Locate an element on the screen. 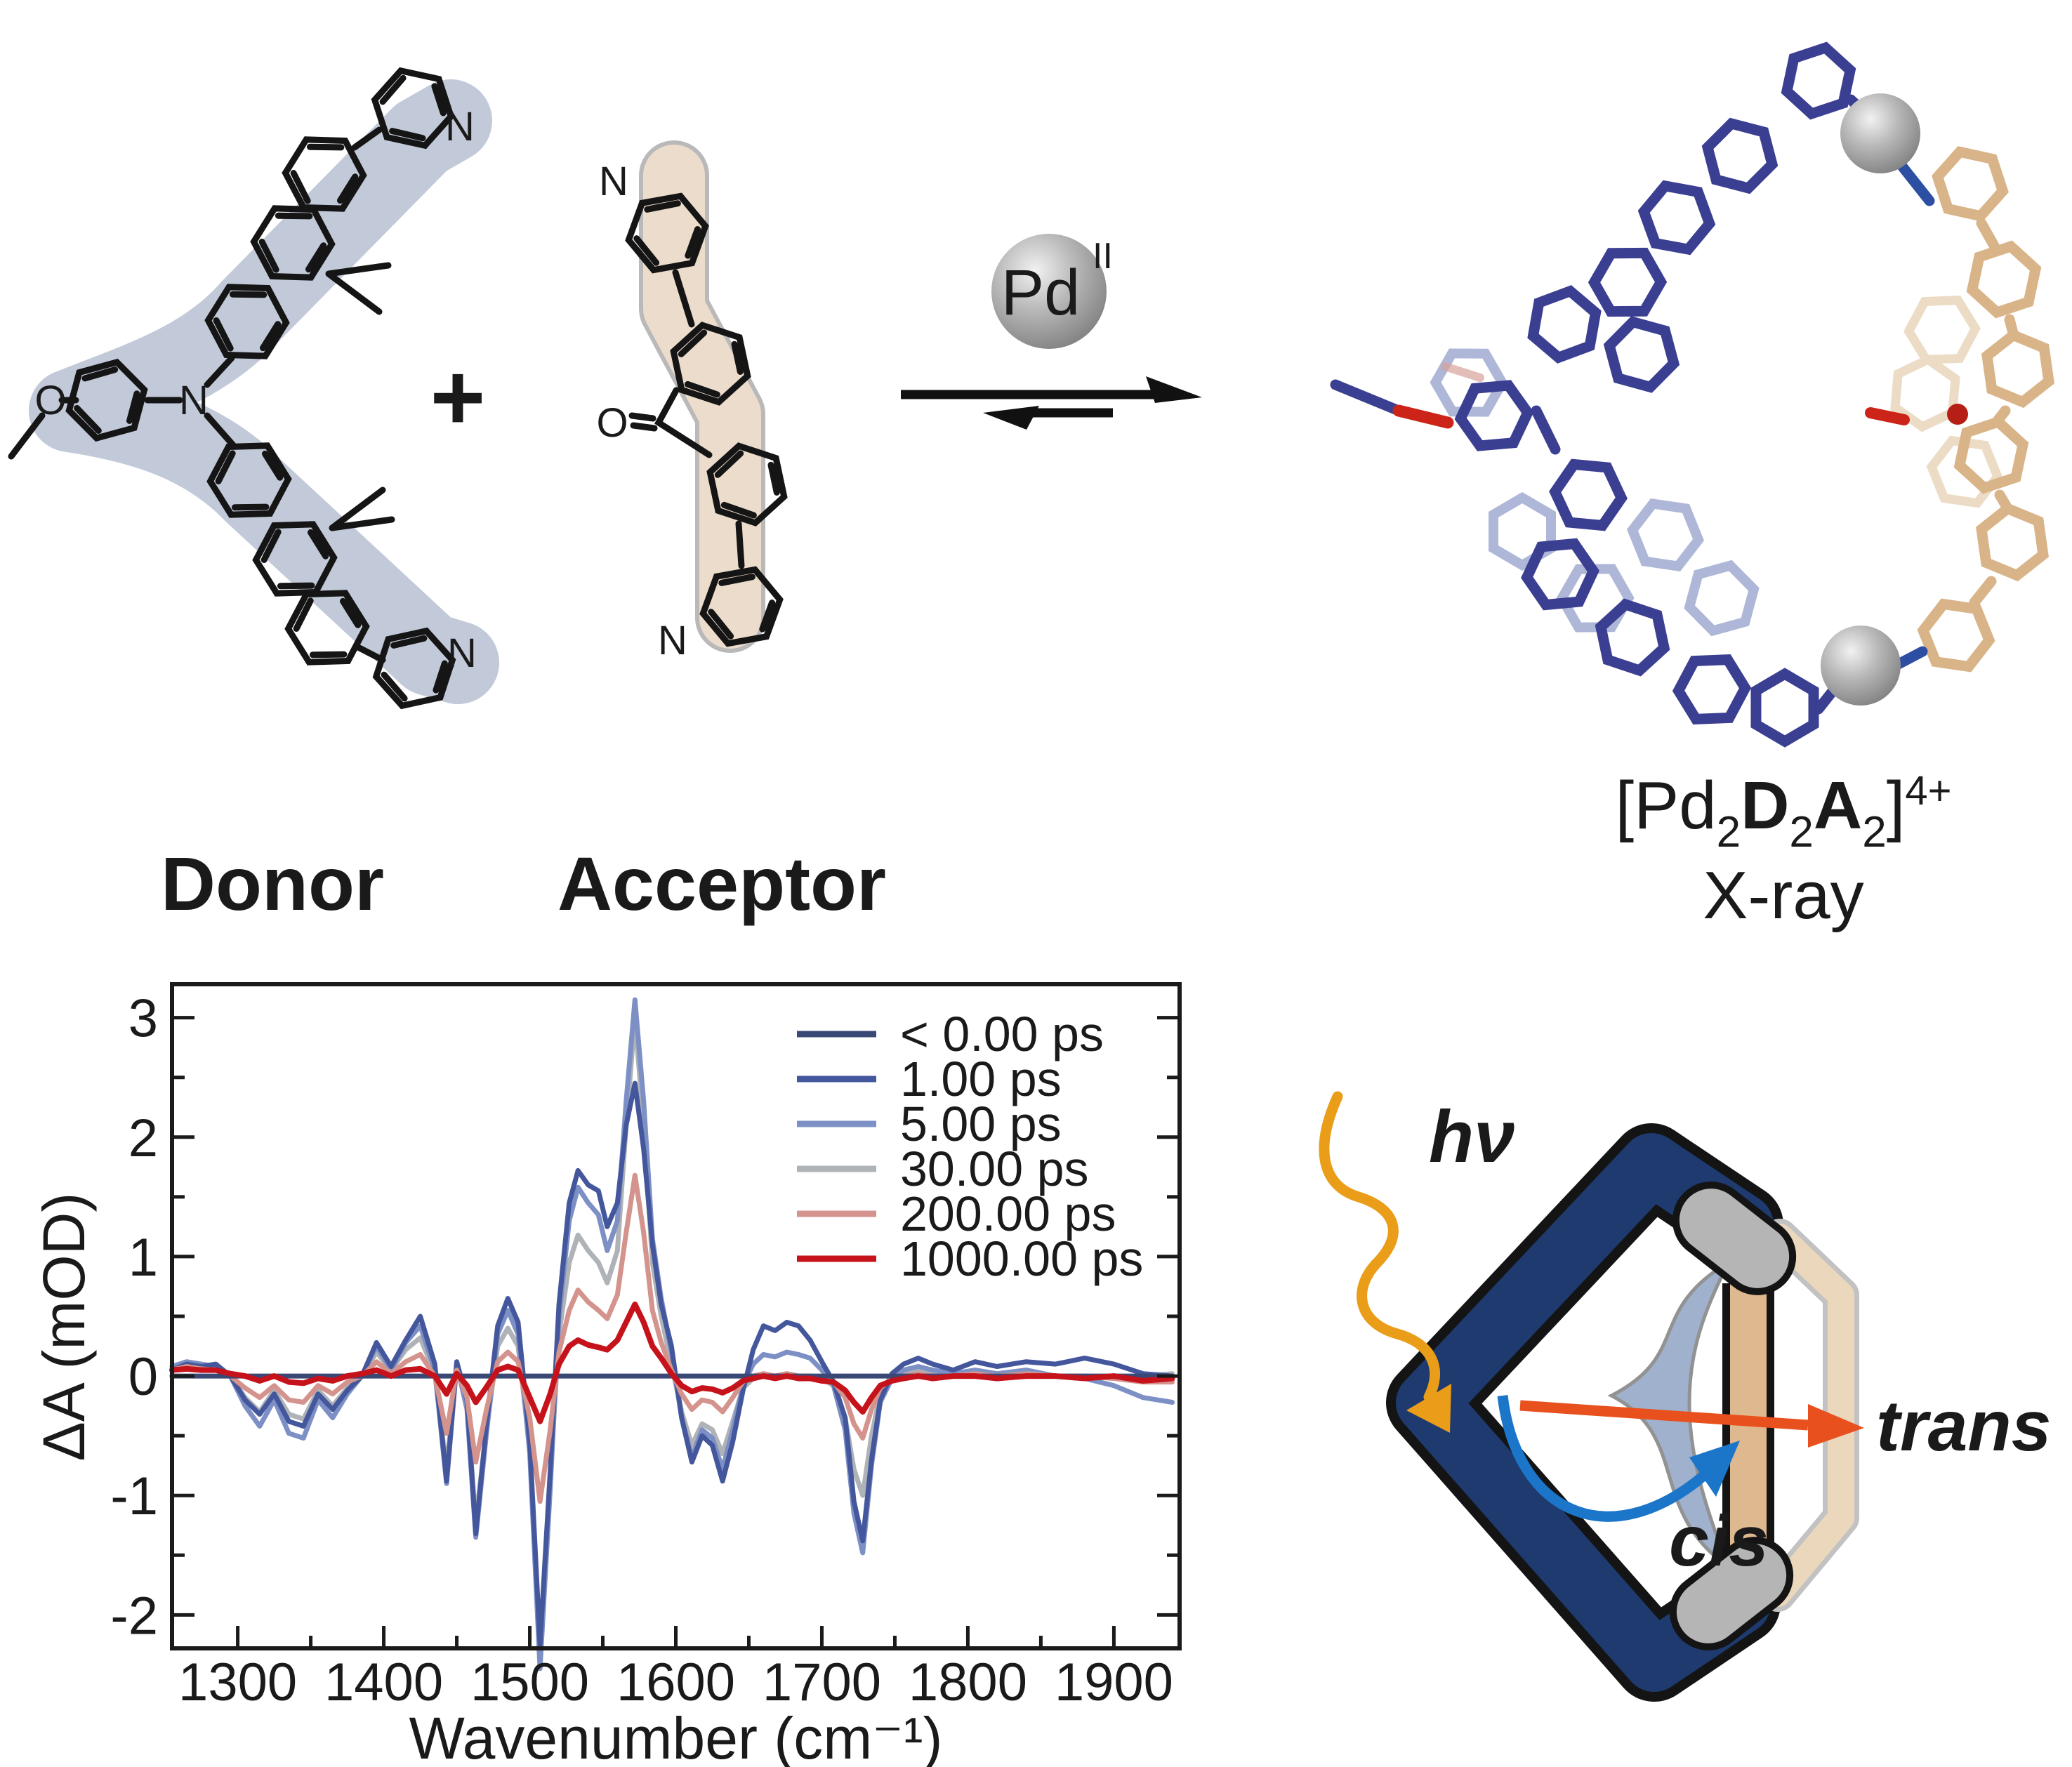 This screenshot has width=2072, height=1767. pd-oxidation-state: II is located at coordinates (1103, 256).